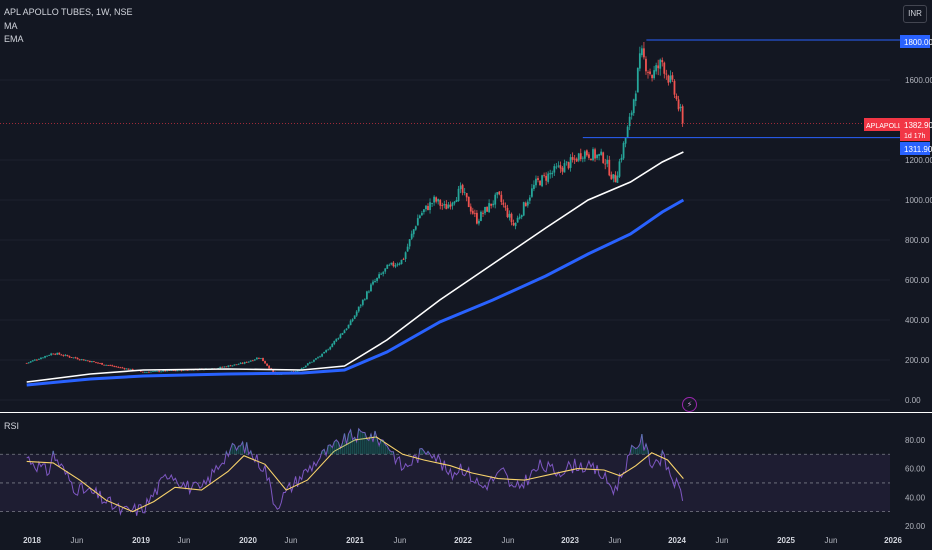 The image size is (932, 550). What do you see at coordinates (918, 80) in the screenshot?
I see `price-tick-label: 1600.00` at bounding box center [918, 80].